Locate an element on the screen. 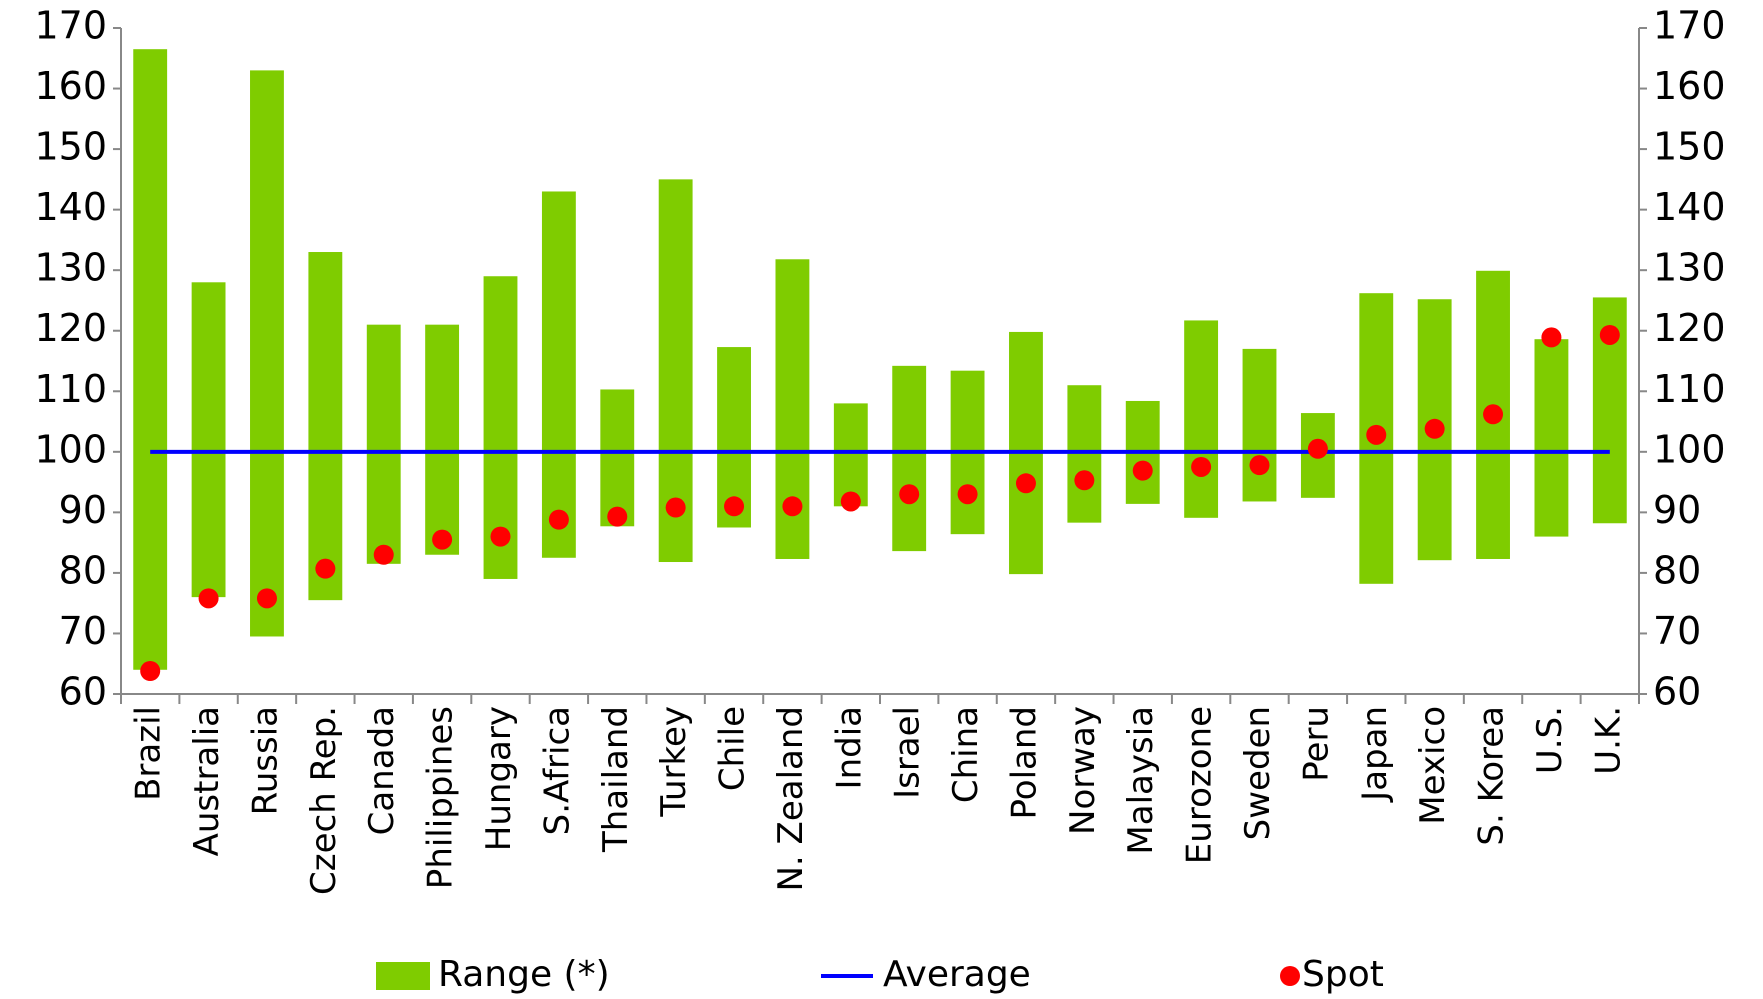 The width and height of the screenshot is (1763, 999). y2-tick-label: 170 is located at coordinates (1689, 26).